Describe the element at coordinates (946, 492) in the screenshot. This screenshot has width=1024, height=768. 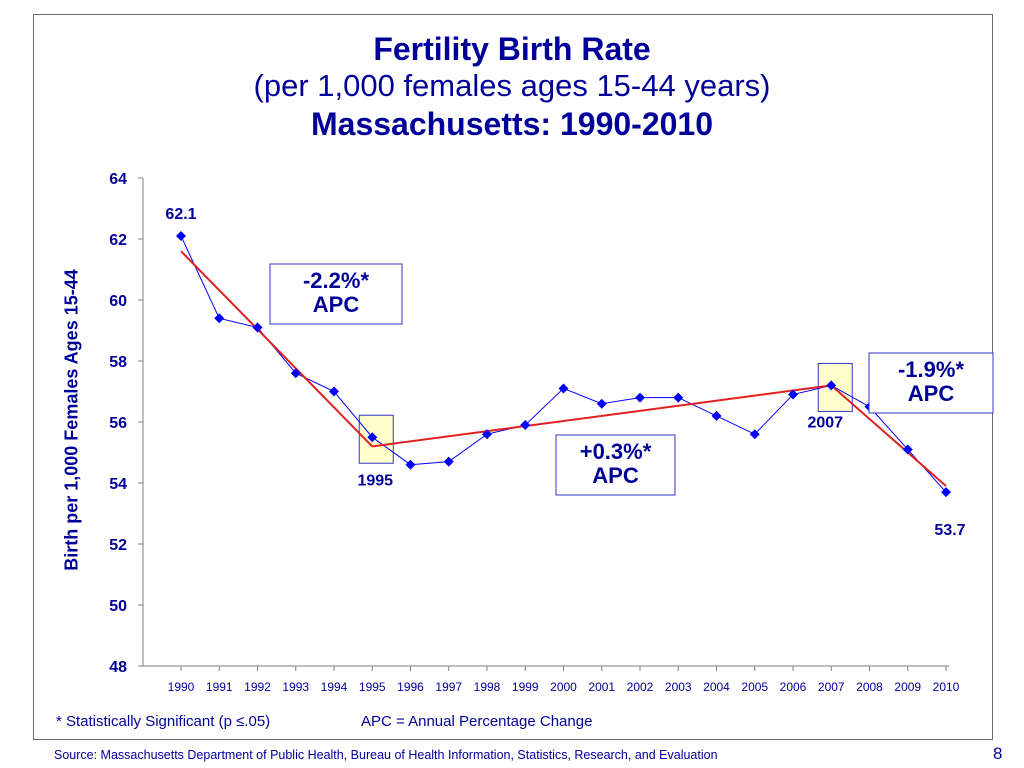
I see `data-point-2010` at that location.